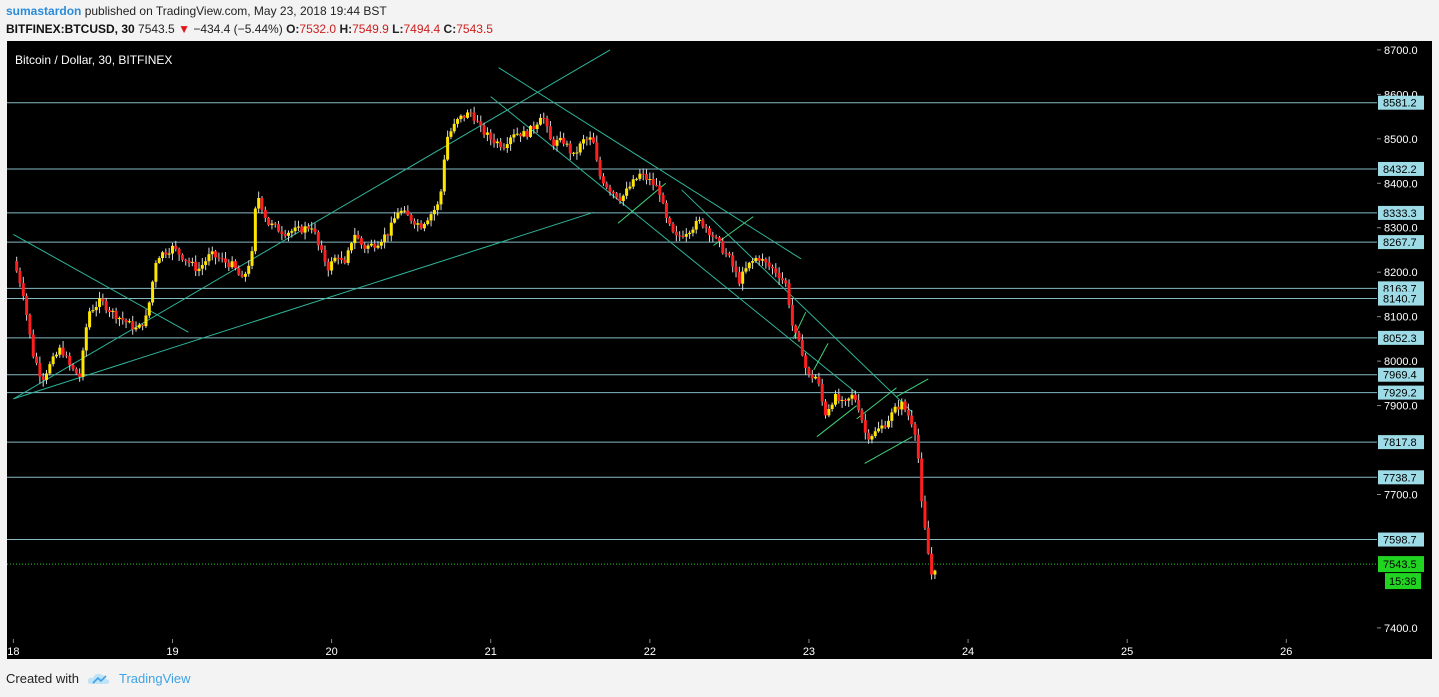 The height and width of the screenshot is (697, 1439). What do you see at coordinates (1401, 184) in the screenshot?
I see `price-tick-label: 8400.0` at bounding box center [1401, 184].